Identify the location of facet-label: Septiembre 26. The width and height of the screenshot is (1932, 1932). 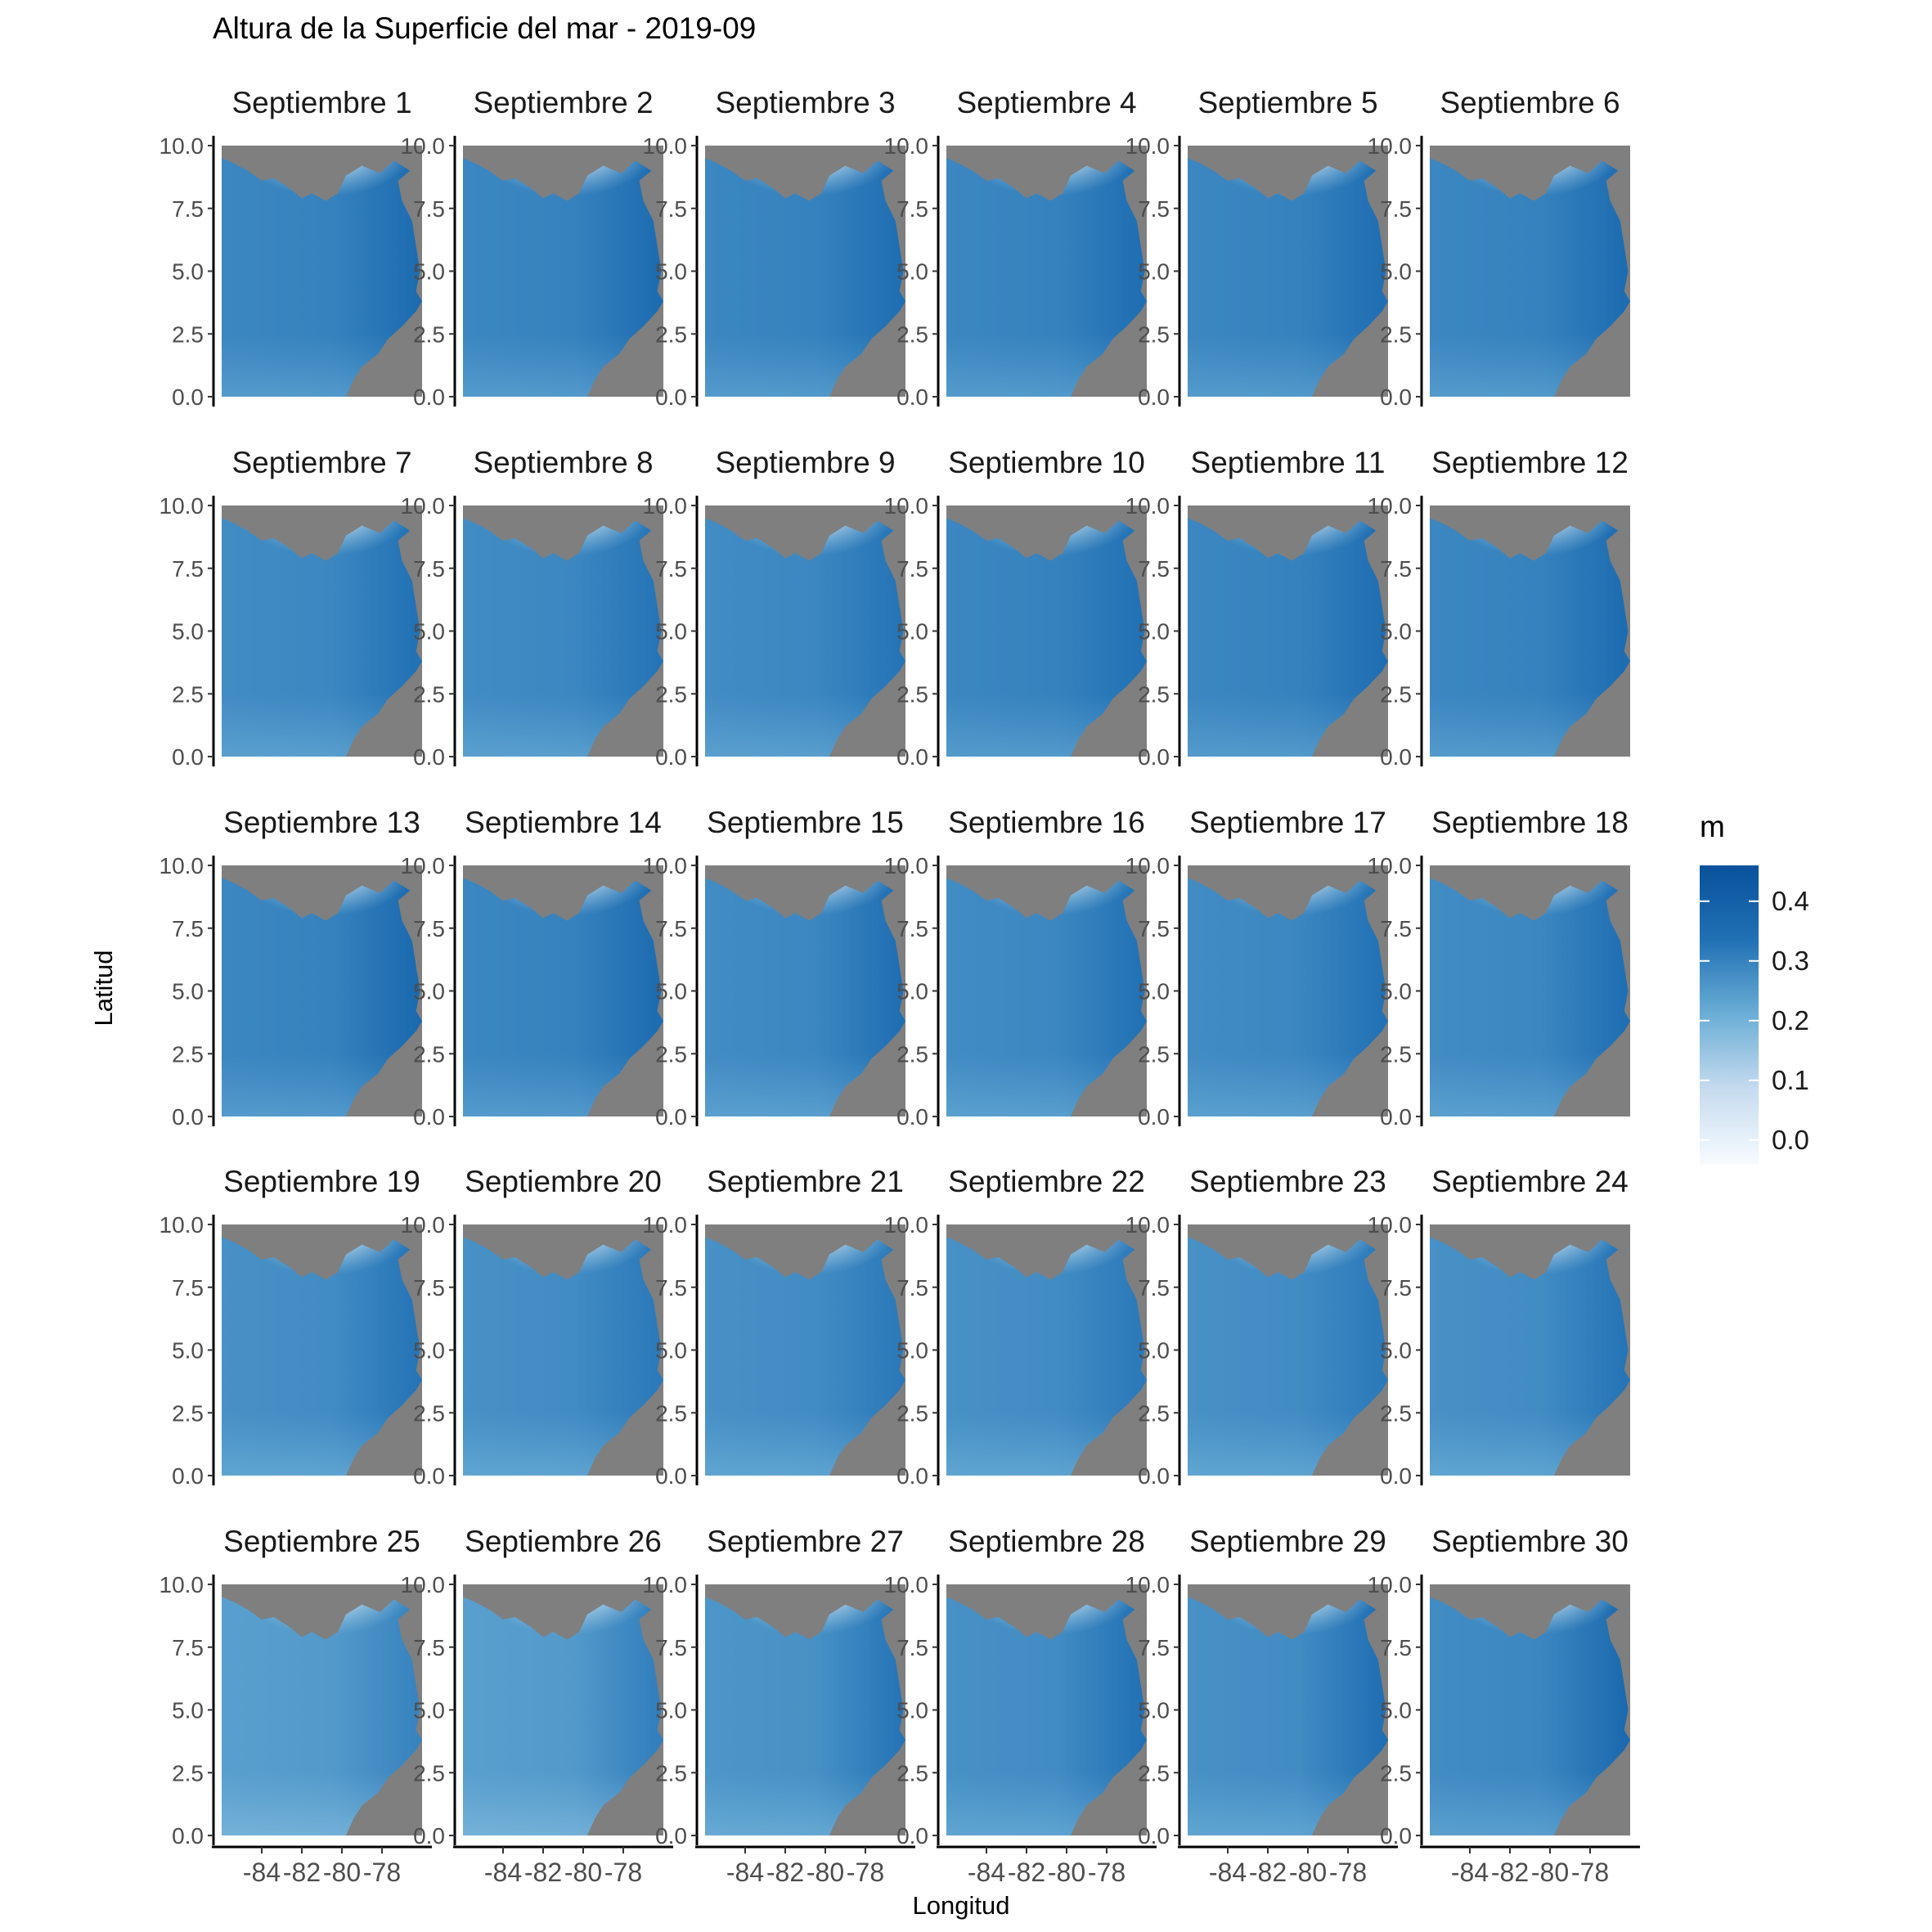
(564, 1542).